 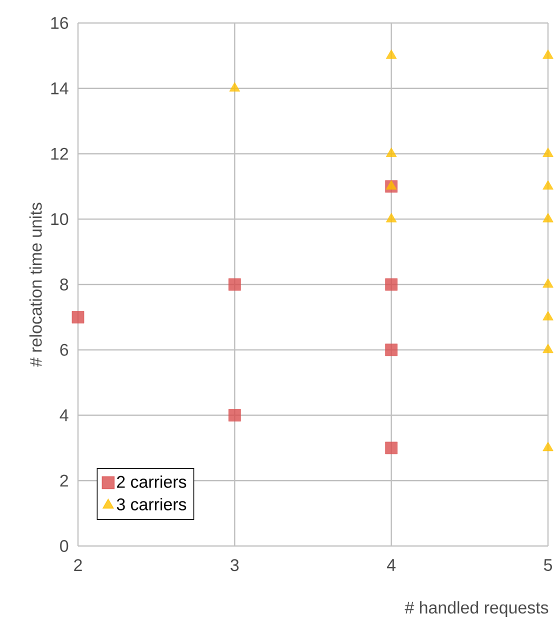 I want to click on x-tick-label: 4, so click(x=391, y=565).